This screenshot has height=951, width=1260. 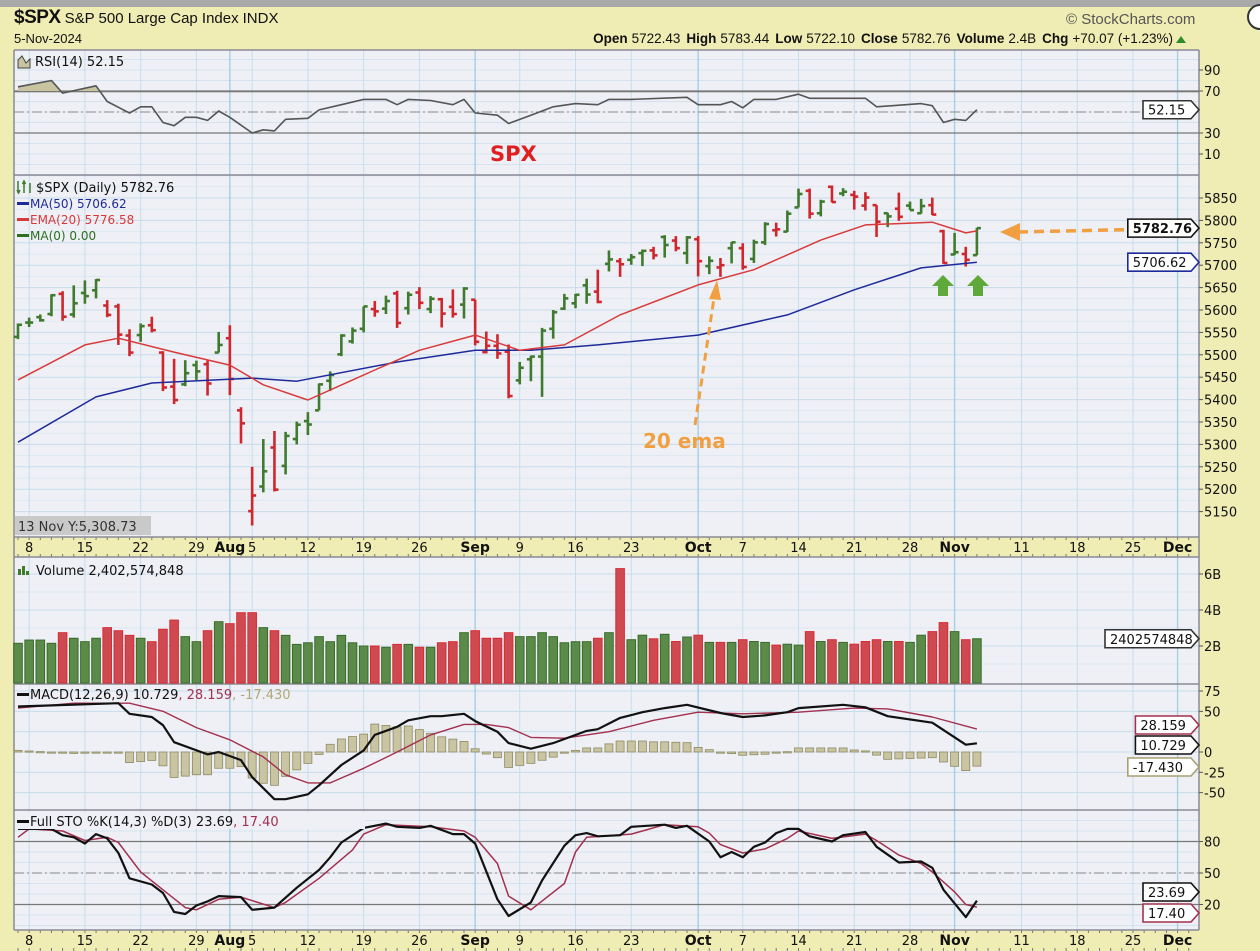 What do you see at coordinates (1131, 19) in the screenshot?
I see `copyright-link: © StockCharts.com` at bounding box center [1131, 19].